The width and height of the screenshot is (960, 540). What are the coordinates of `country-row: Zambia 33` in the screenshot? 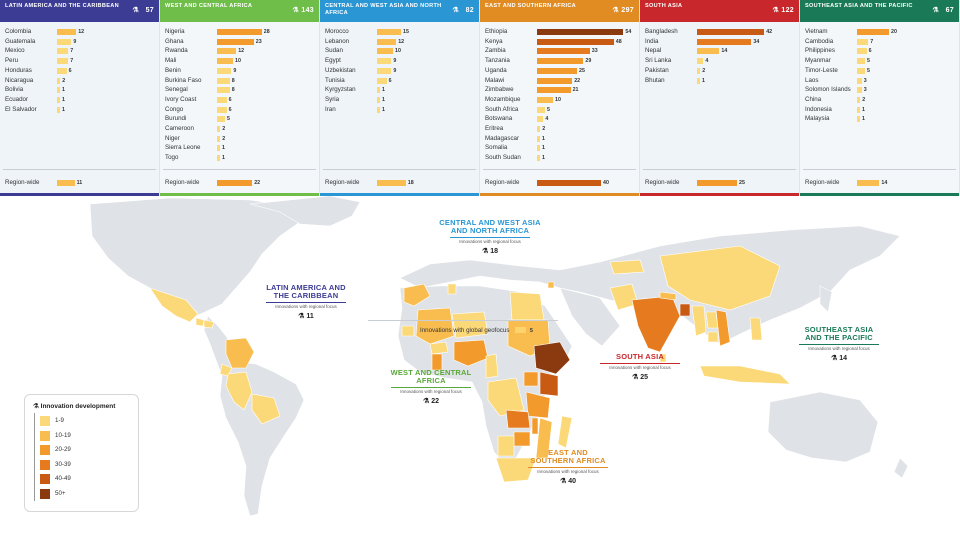 It's located at (560, 51).